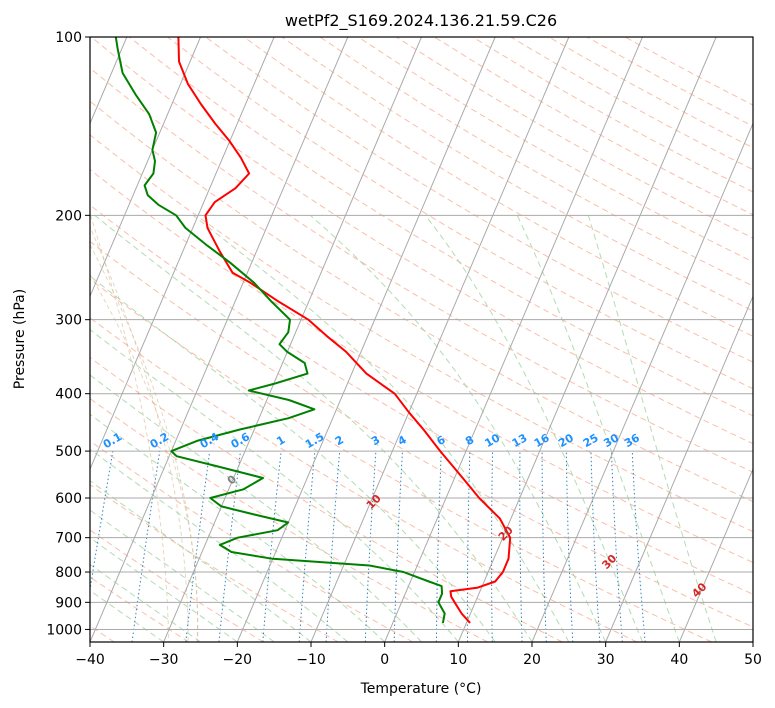 The width and height of the screenshot is (775, 708). Describe the element at coordinates (384, 660) in the screenshot. I see `x-tick-label: 0` at that location.